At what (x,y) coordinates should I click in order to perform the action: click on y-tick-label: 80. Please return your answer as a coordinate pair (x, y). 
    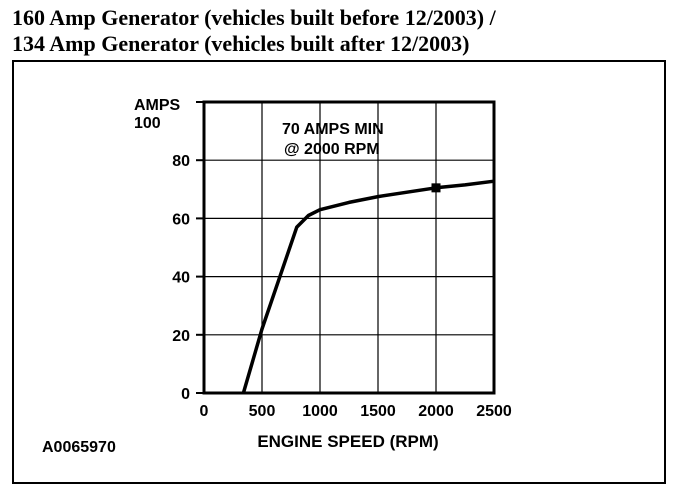
    Looking at the image, I should click on (181, 161).